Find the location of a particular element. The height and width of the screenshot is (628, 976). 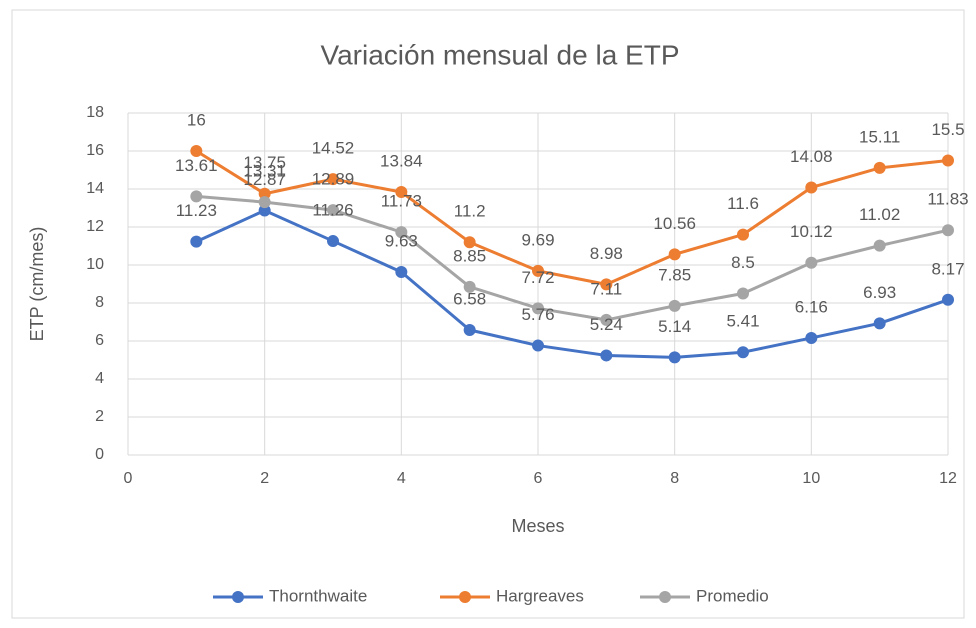

data-label: 6.16 is located at coordinates (811, 306).